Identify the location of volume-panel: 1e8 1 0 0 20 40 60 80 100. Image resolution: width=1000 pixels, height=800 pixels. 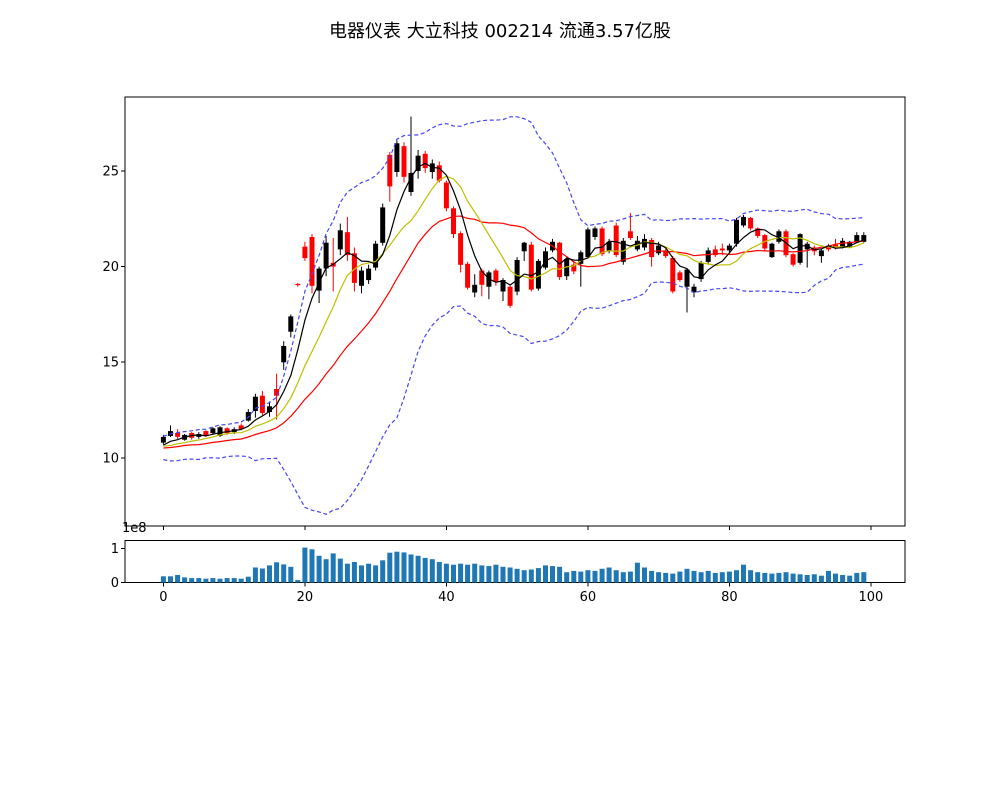
(508, 563).